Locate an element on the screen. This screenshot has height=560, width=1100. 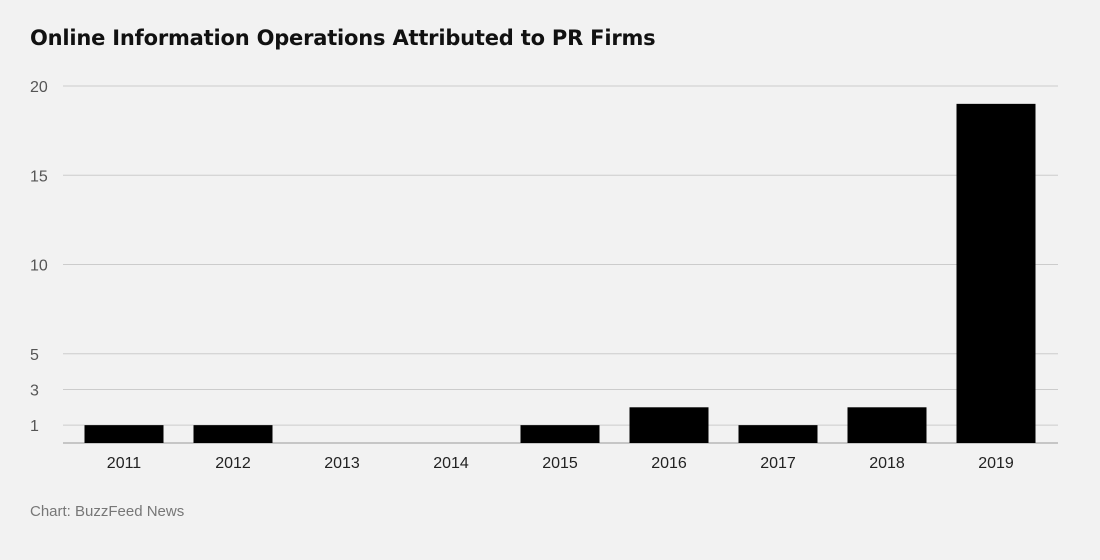
y-tick-label: 15 is located at coordinates (39, 176).